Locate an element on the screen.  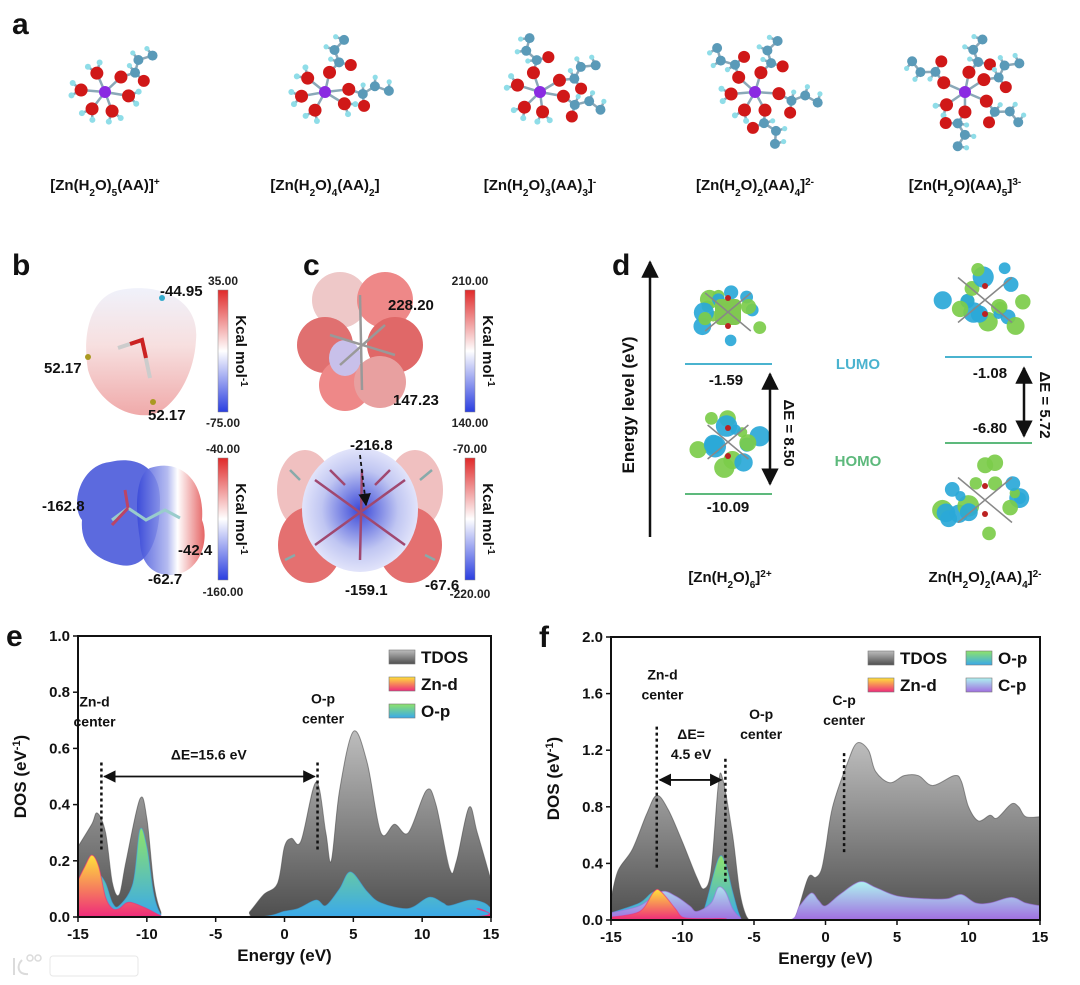
lumo-energy-right: -1.08 is located at coordinates (990, 373).